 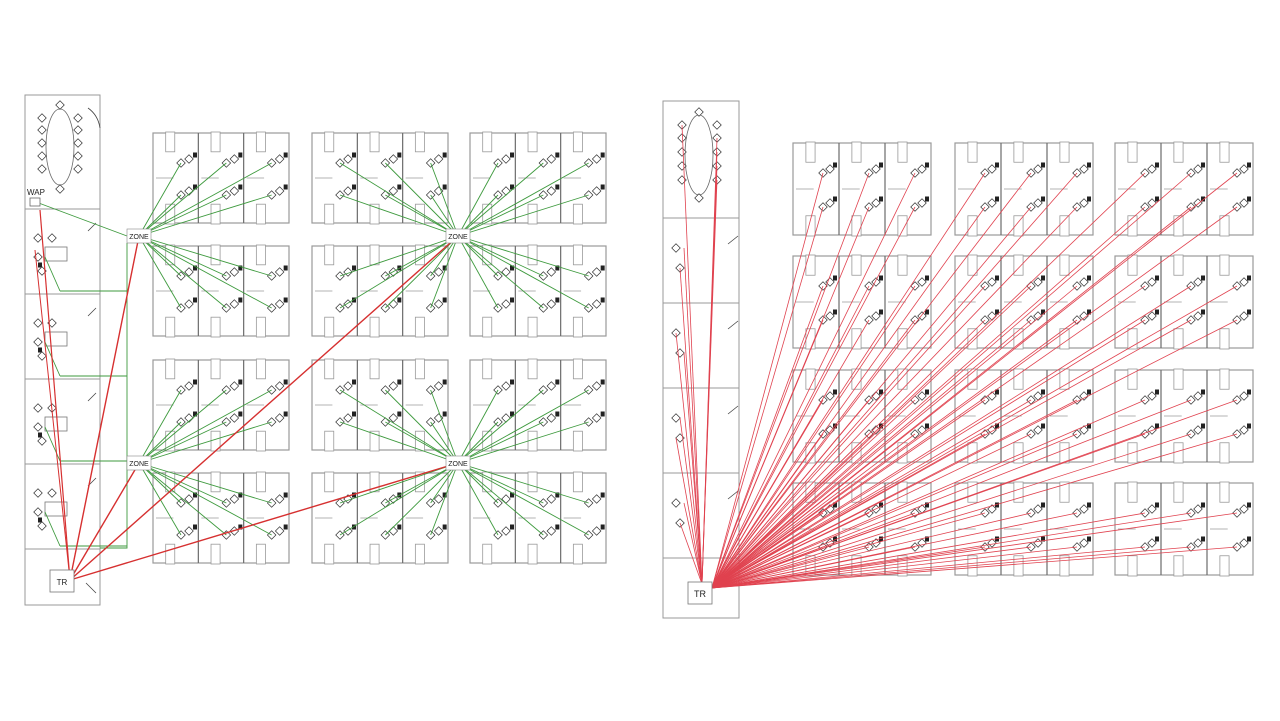 I want to click on zone-label: ZONE, so click(x=458, y=464).